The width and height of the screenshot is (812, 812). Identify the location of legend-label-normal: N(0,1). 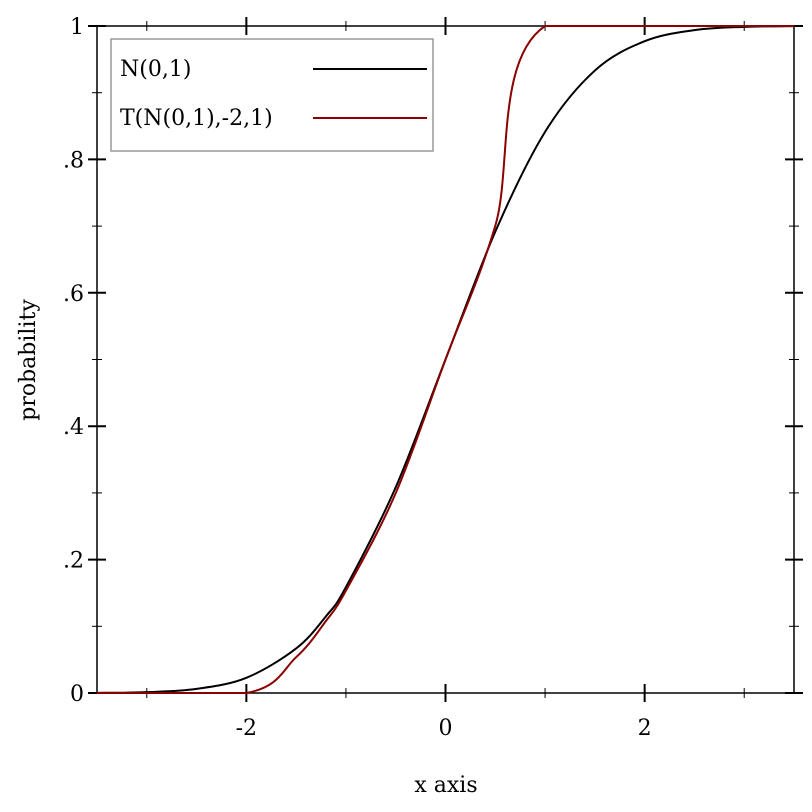
(155, 69).